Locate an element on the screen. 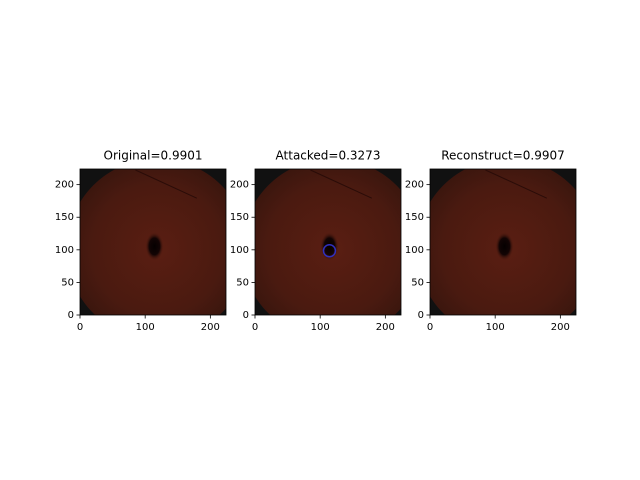 Image resolution: width=640 pixels, height=480 pixels. perturbation is located at coordinates (329, 251).